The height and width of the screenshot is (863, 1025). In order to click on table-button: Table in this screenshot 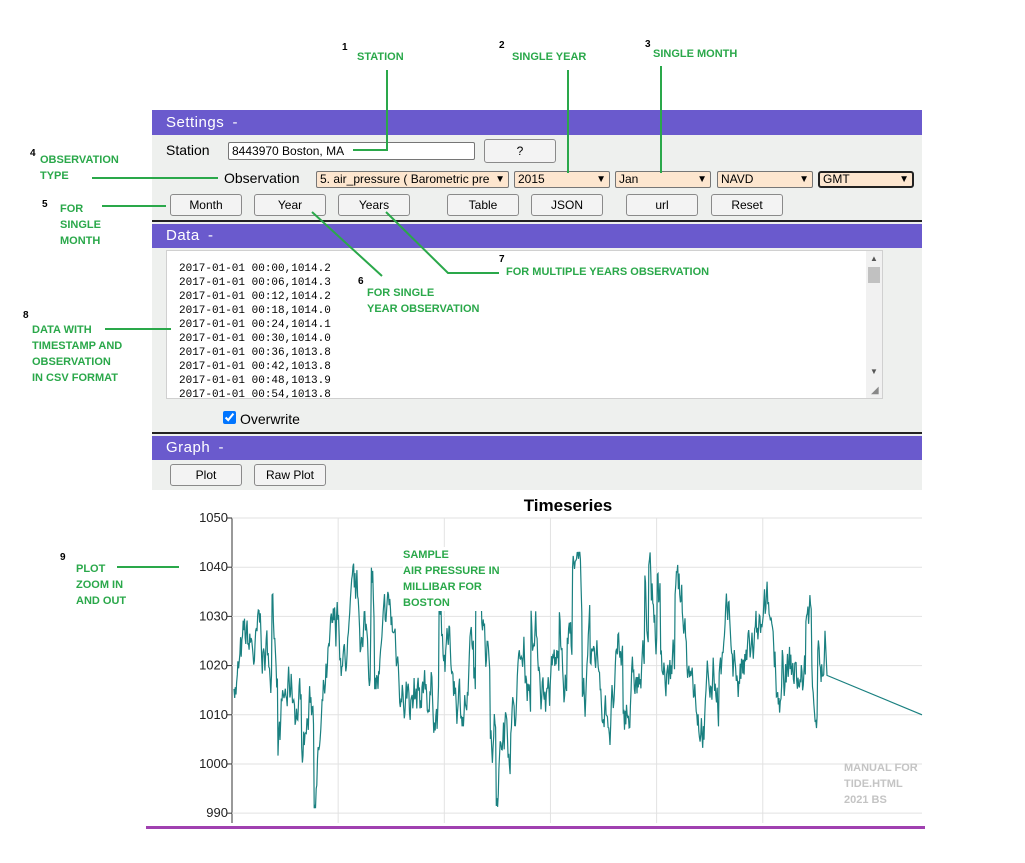, I will do `click(483, 205)`.